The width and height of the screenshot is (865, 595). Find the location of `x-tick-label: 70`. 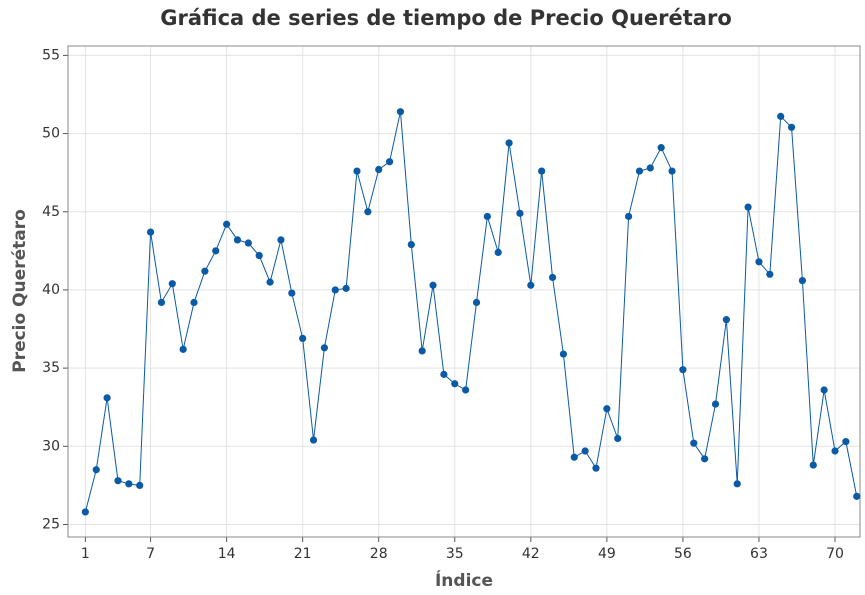

x-tick-label: 70 is located at coordinates (835, 554).